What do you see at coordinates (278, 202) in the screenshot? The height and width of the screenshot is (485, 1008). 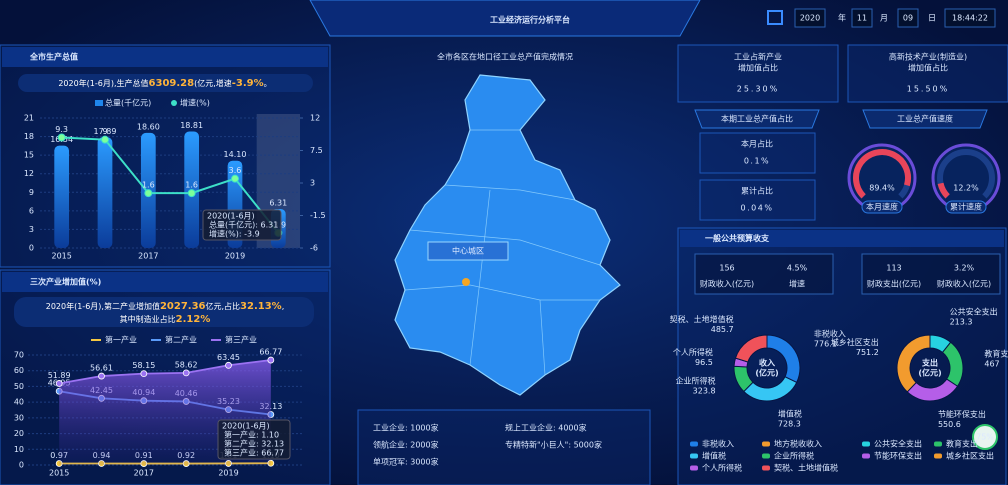 I see `bar-value-label: 6.31` at bounding box center [278, 202].